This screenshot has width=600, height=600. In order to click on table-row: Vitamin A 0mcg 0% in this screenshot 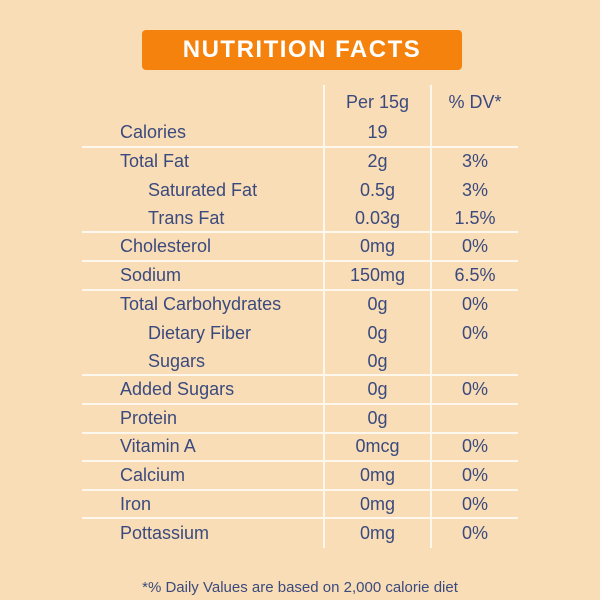, I will do `click(300, 448)`.